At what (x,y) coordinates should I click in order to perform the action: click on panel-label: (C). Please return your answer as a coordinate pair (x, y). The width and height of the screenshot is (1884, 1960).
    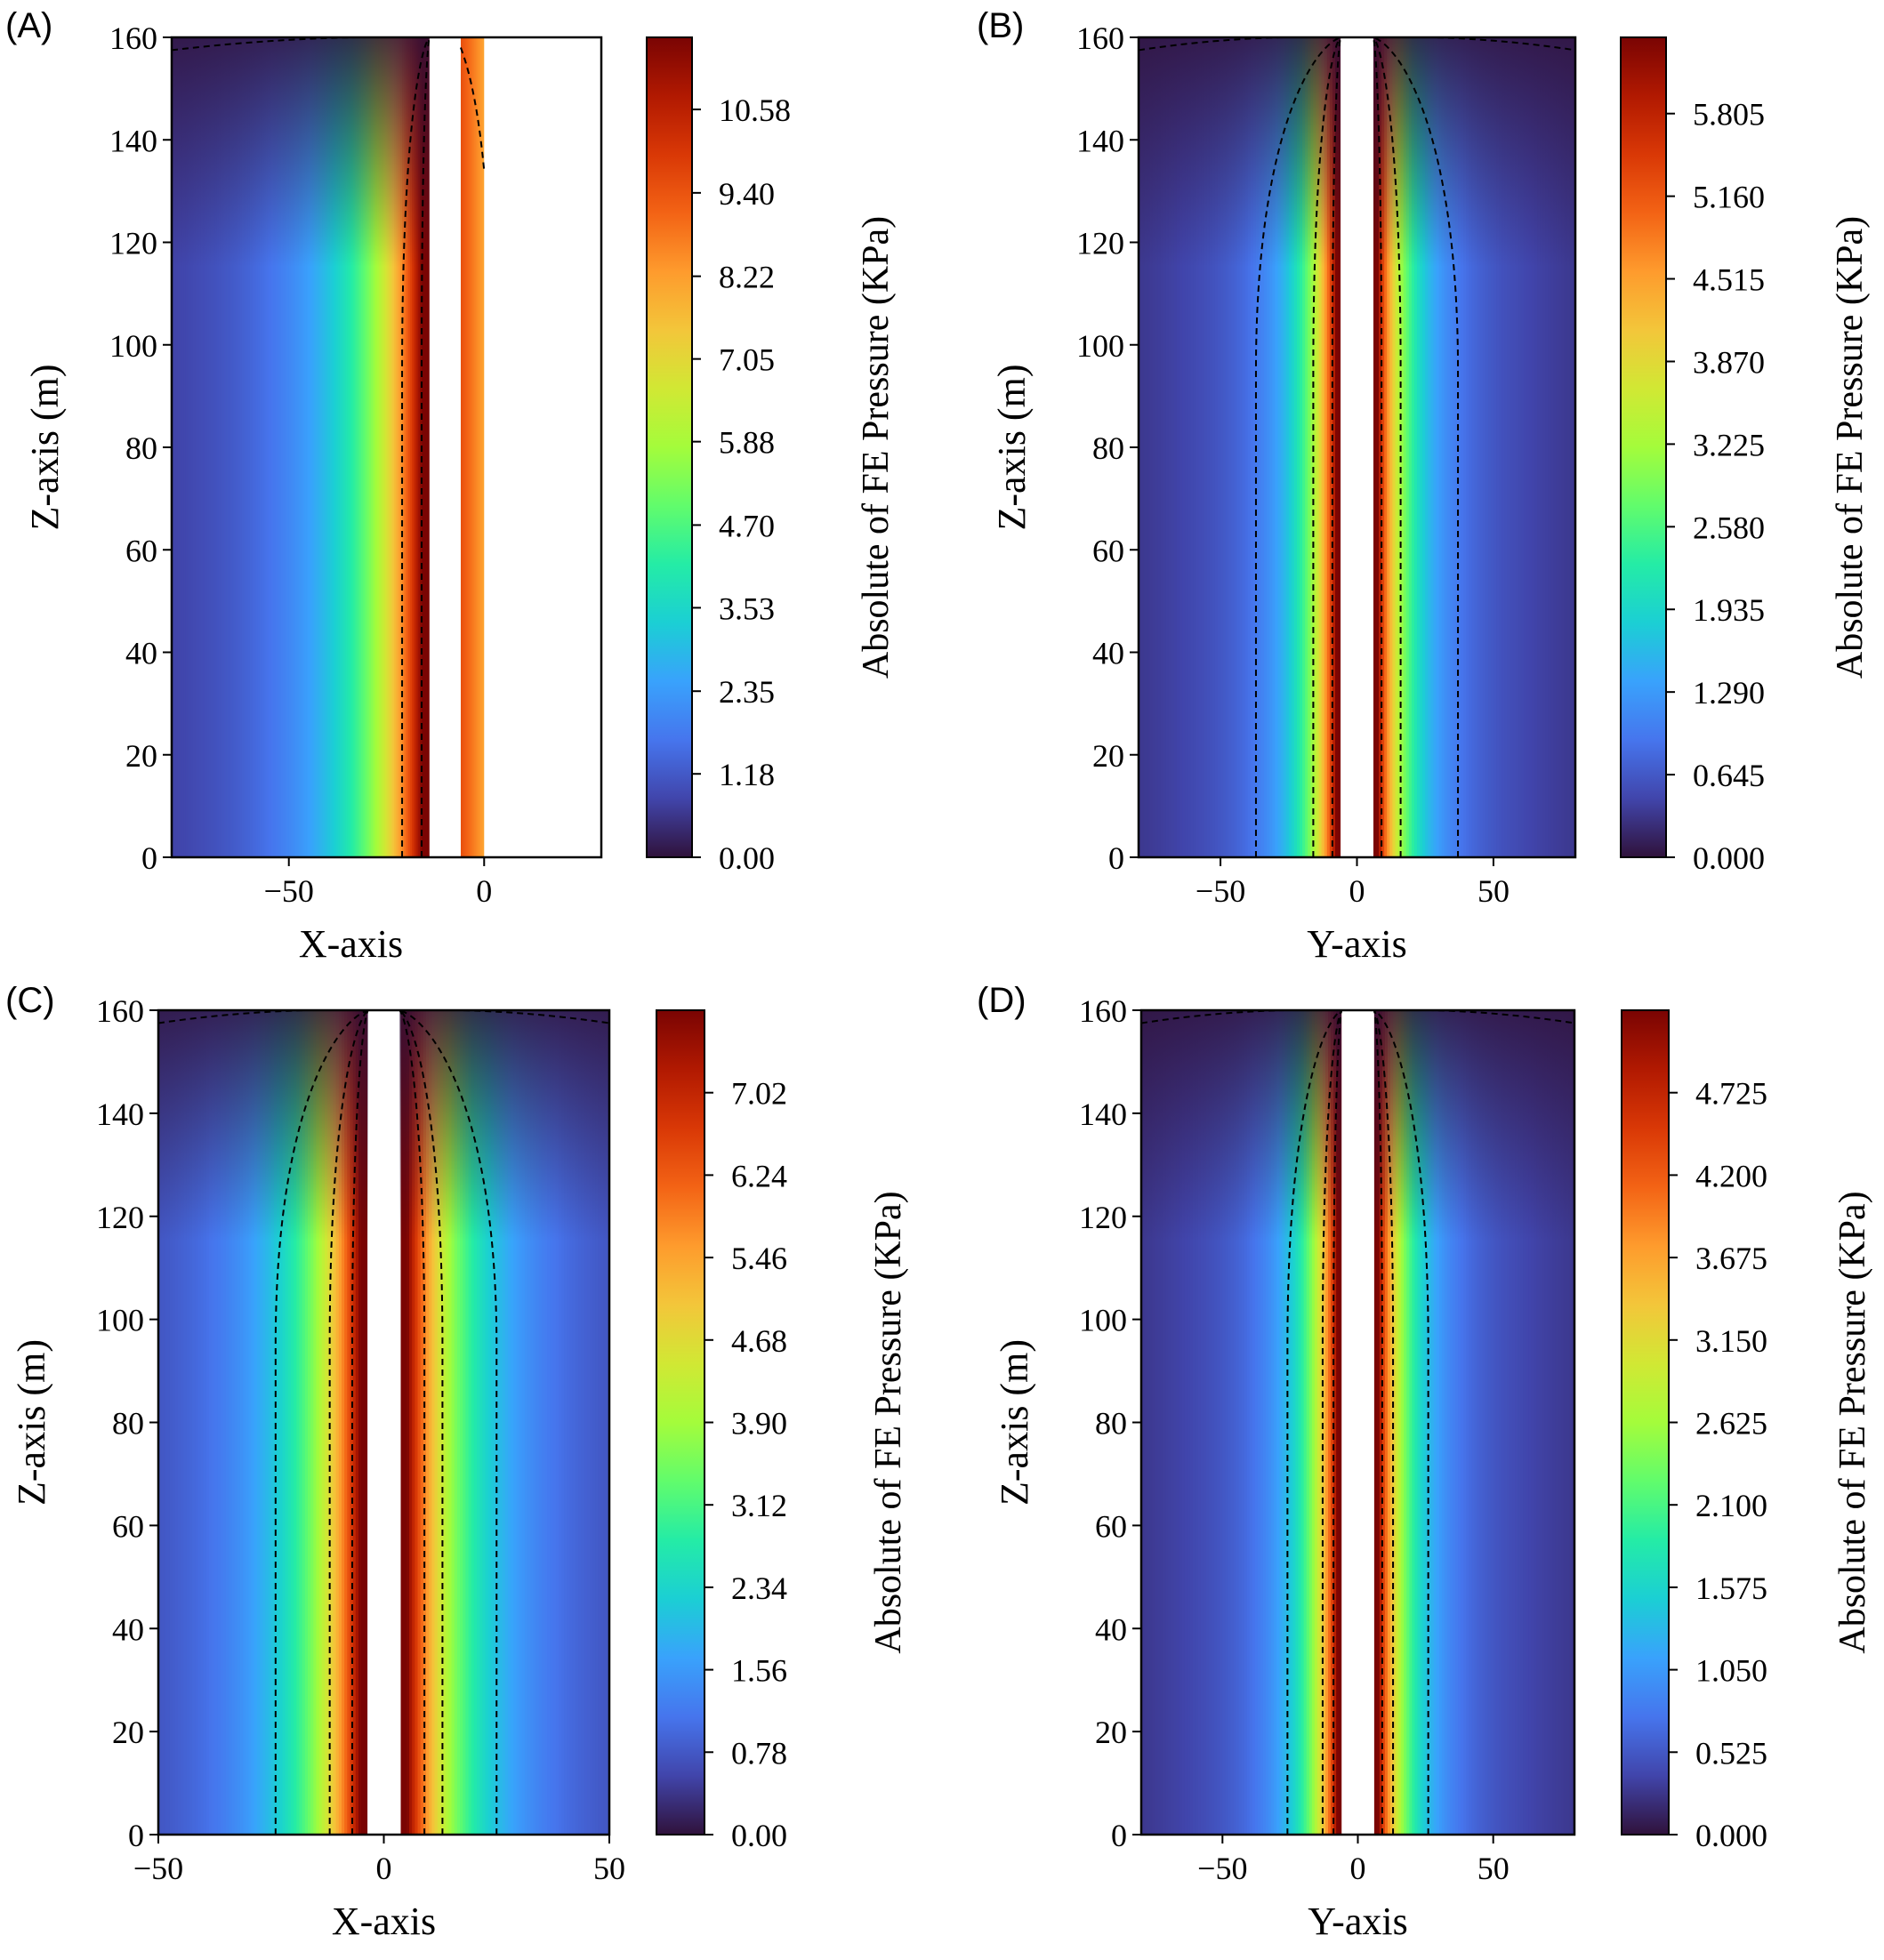
    Looking at the image, I should click on (30, 1000).